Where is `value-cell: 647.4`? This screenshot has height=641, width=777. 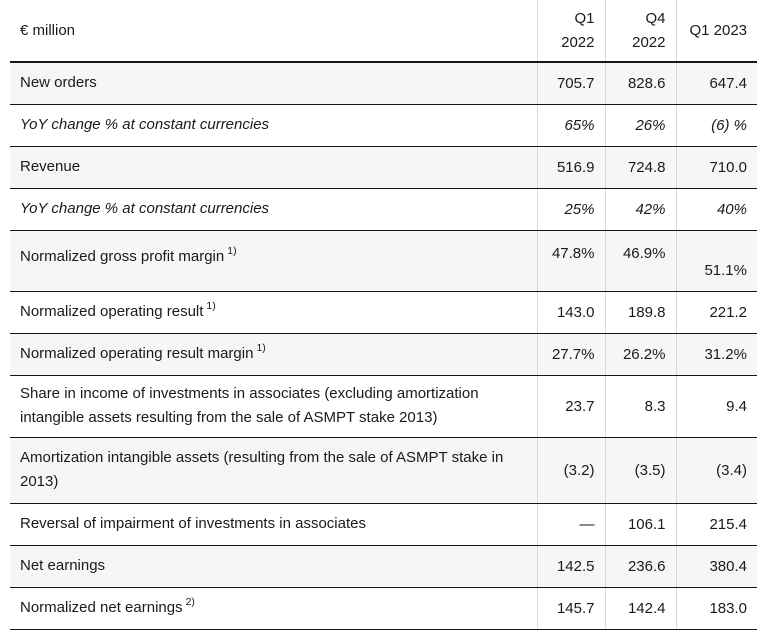 value-cell: 647.4 is located at coordinates (716, 83).